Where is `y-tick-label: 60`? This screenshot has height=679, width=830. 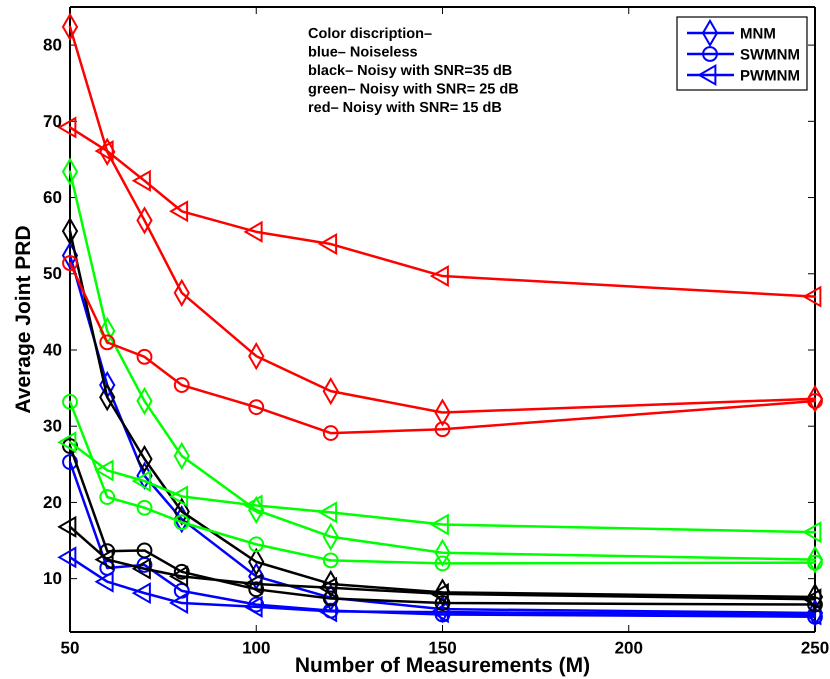
y-tick-label: 60 is located at coordinates (52, 197).